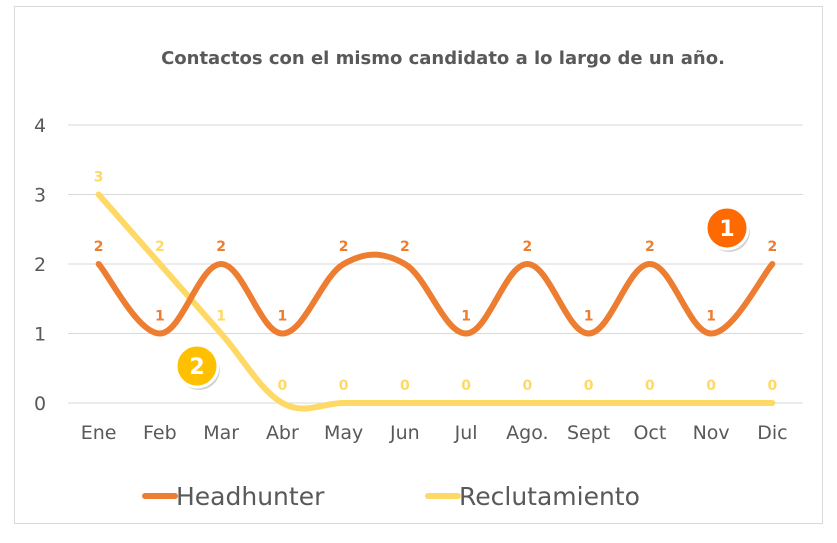  I want to click on legend-item: Reclutamiento, so click(532, 496).